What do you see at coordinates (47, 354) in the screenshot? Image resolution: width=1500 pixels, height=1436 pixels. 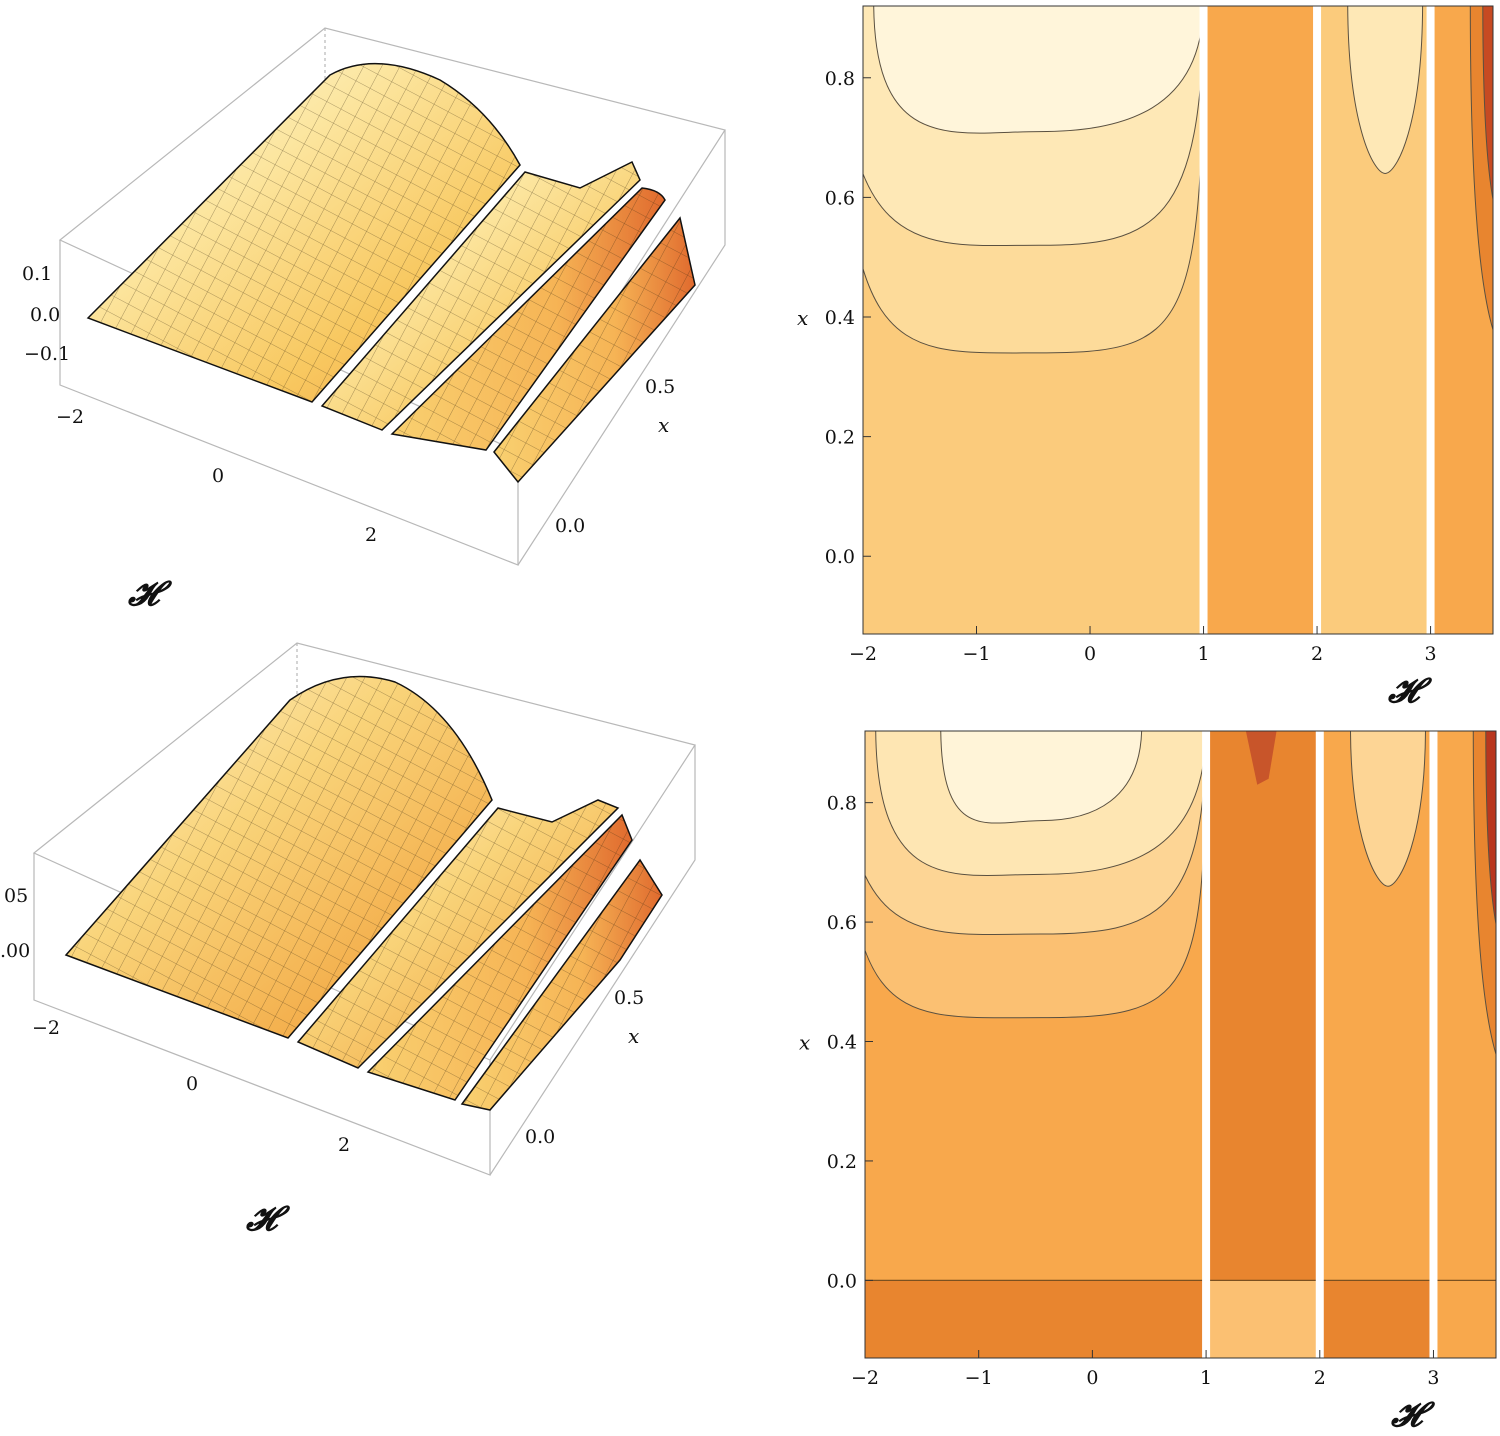 I see `z-tick-top-left-2: −0.1` at bounding box center [47, 354].